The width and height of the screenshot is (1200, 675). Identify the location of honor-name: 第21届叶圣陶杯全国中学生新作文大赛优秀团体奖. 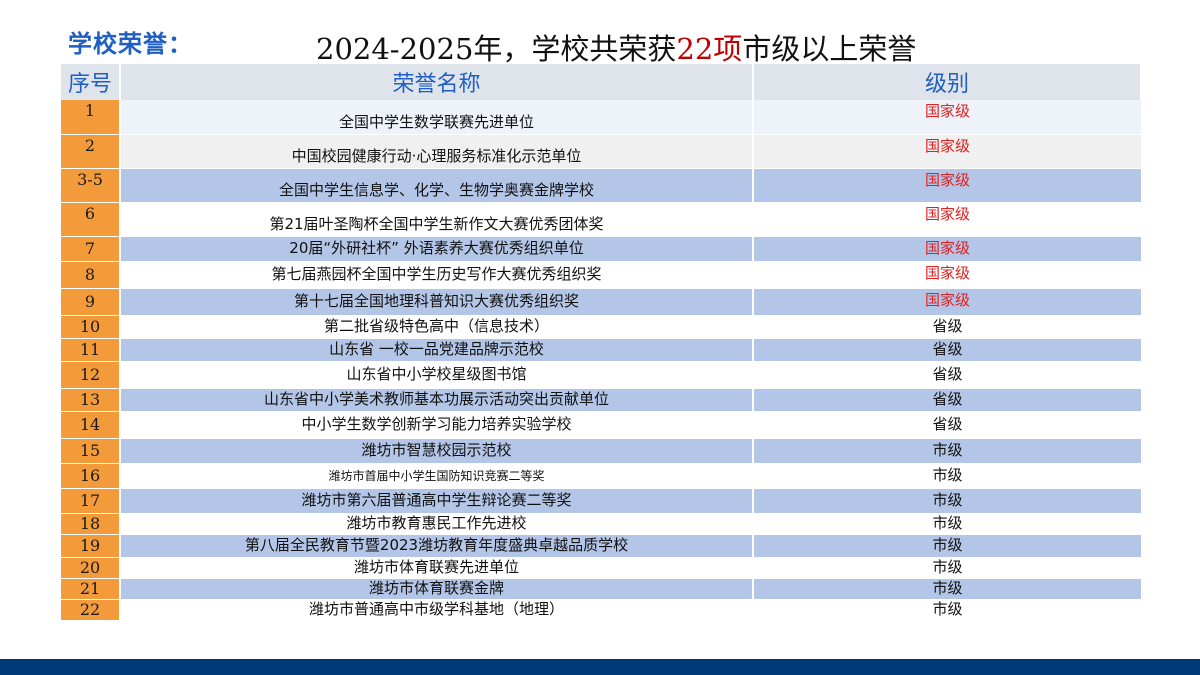
(437, 219).